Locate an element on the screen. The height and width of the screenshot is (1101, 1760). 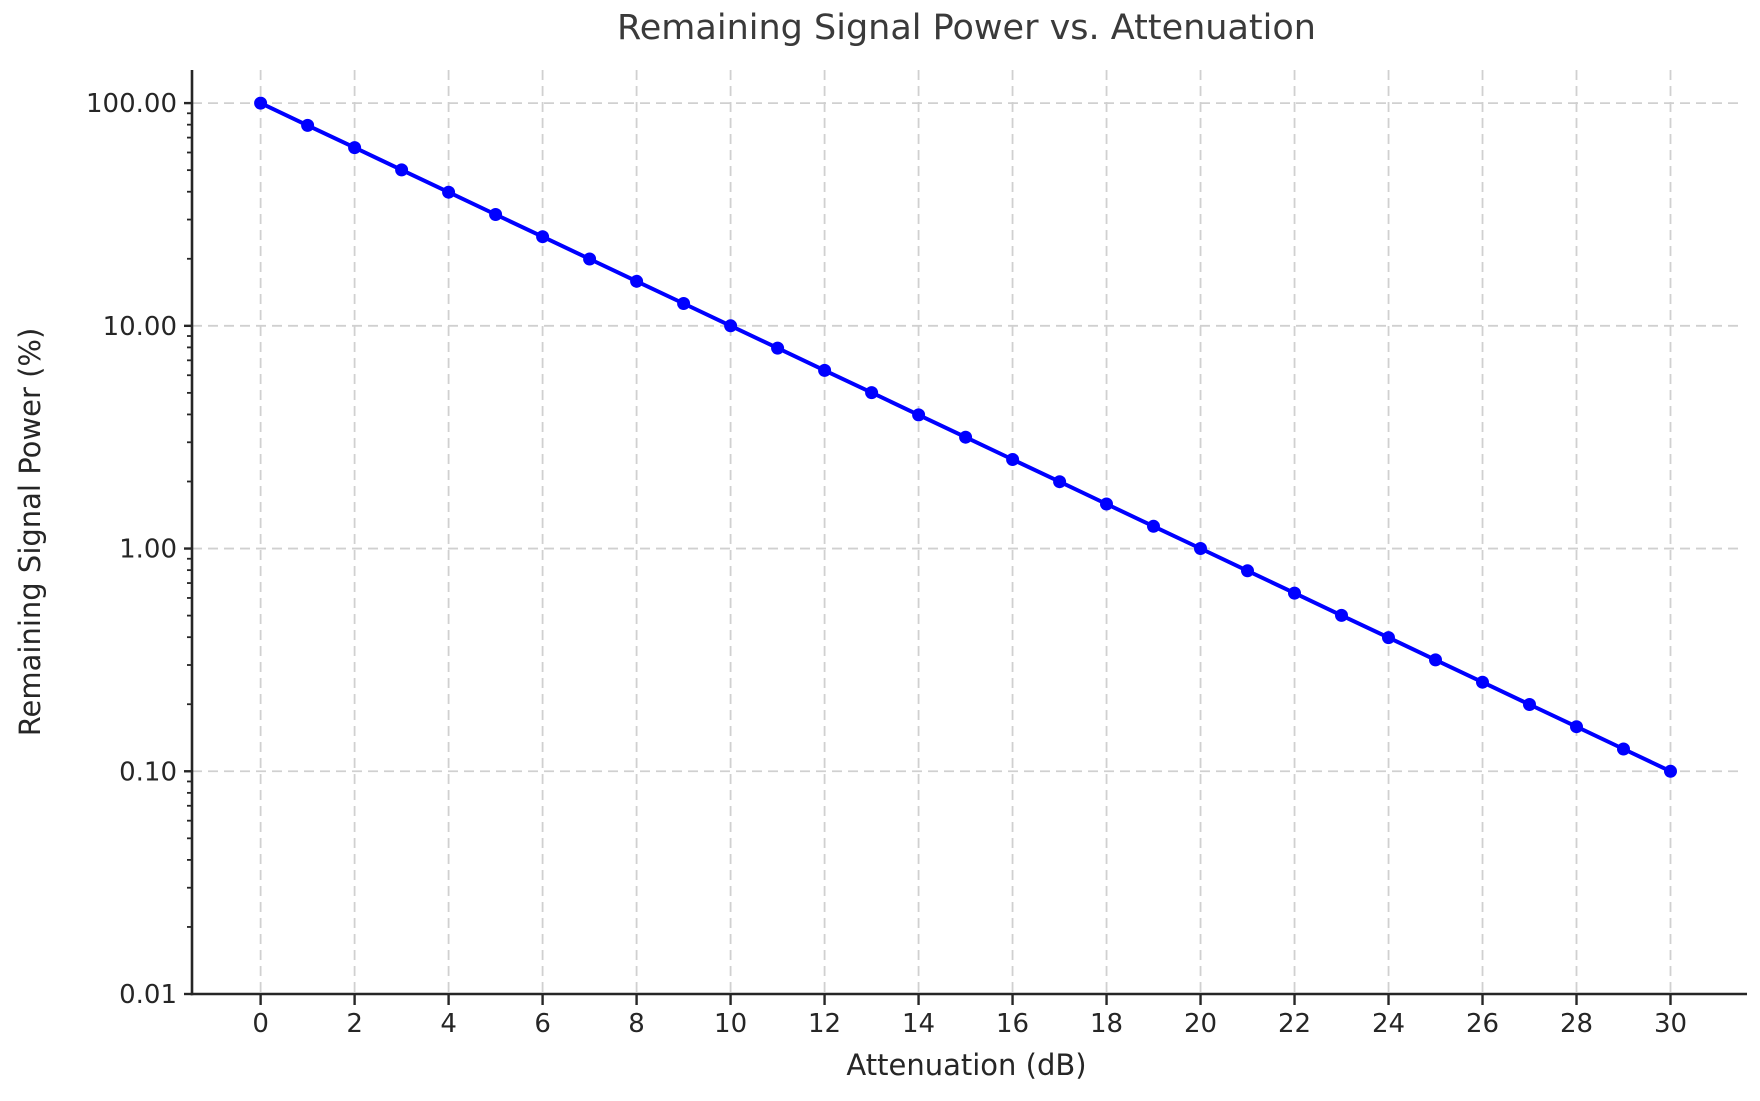
x-tick-label: 30 is located at coordinates (1670, 1024).